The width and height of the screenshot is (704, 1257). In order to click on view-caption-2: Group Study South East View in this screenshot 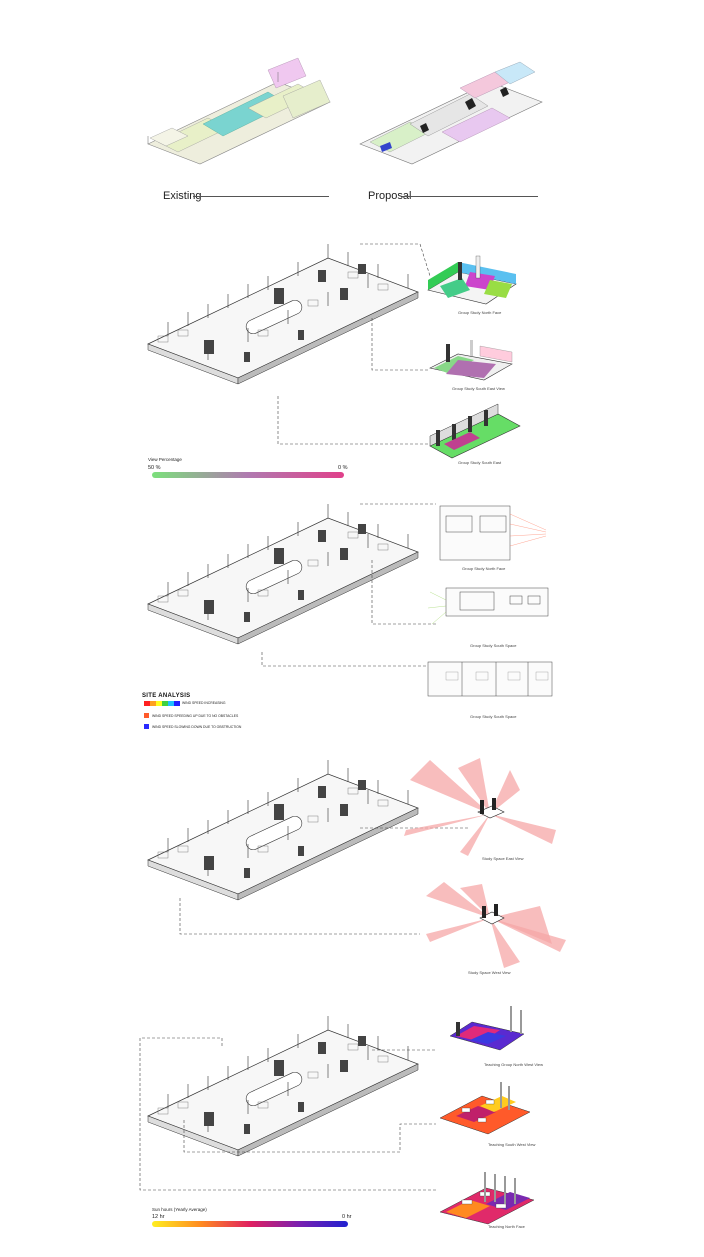, I will do `click(478, 388)`.